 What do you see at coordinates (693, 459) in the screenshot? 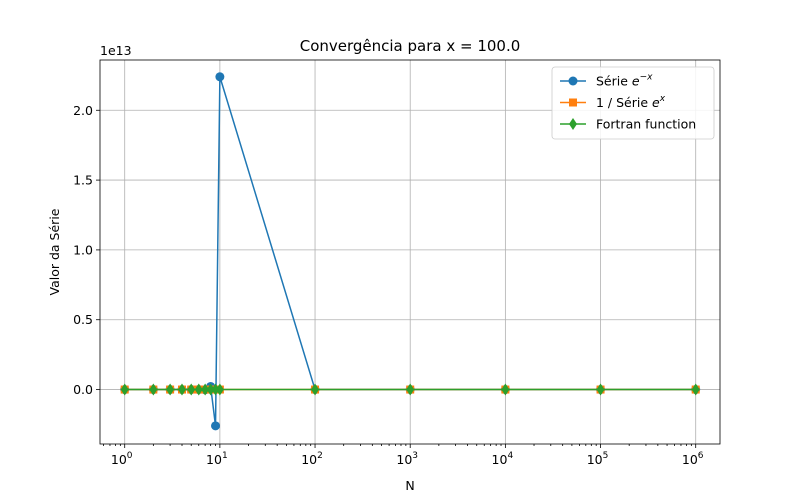
I see `x-tick-label: 10⁶` at bounding box center [693, 459].